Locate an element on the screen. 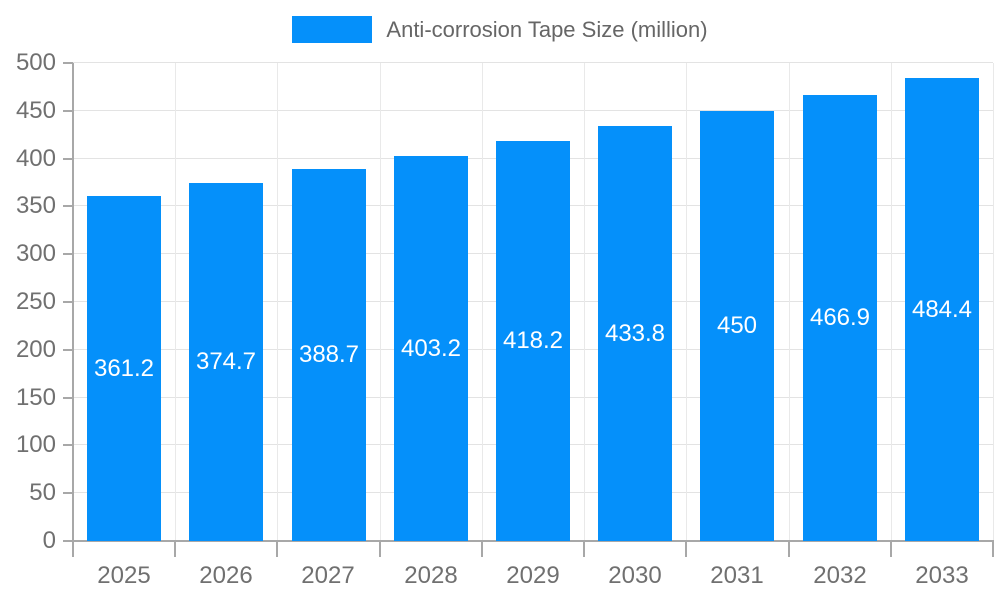  bar: 374.7 is located at coordinates (226, 362).